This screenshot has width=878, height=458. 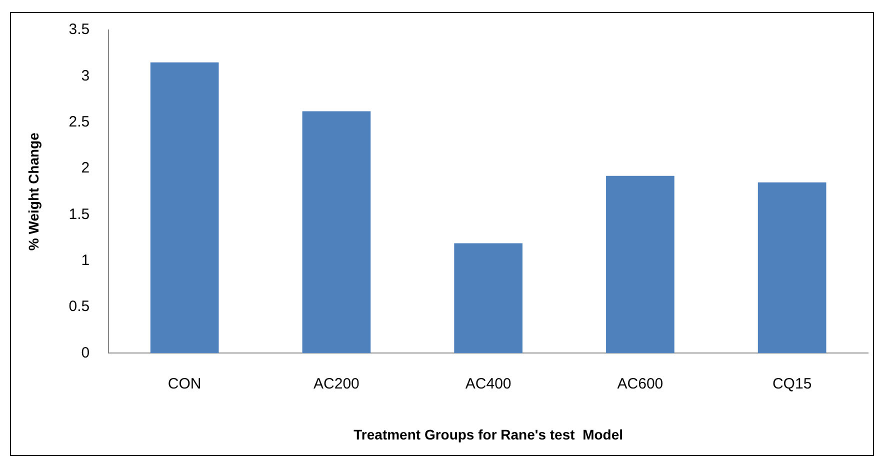 What do you see at coordinates (489, 434) in the screenshot?
I see `x-axis-title: Treatment Groups for Rane's test Model` at bounding box center [489, 434].